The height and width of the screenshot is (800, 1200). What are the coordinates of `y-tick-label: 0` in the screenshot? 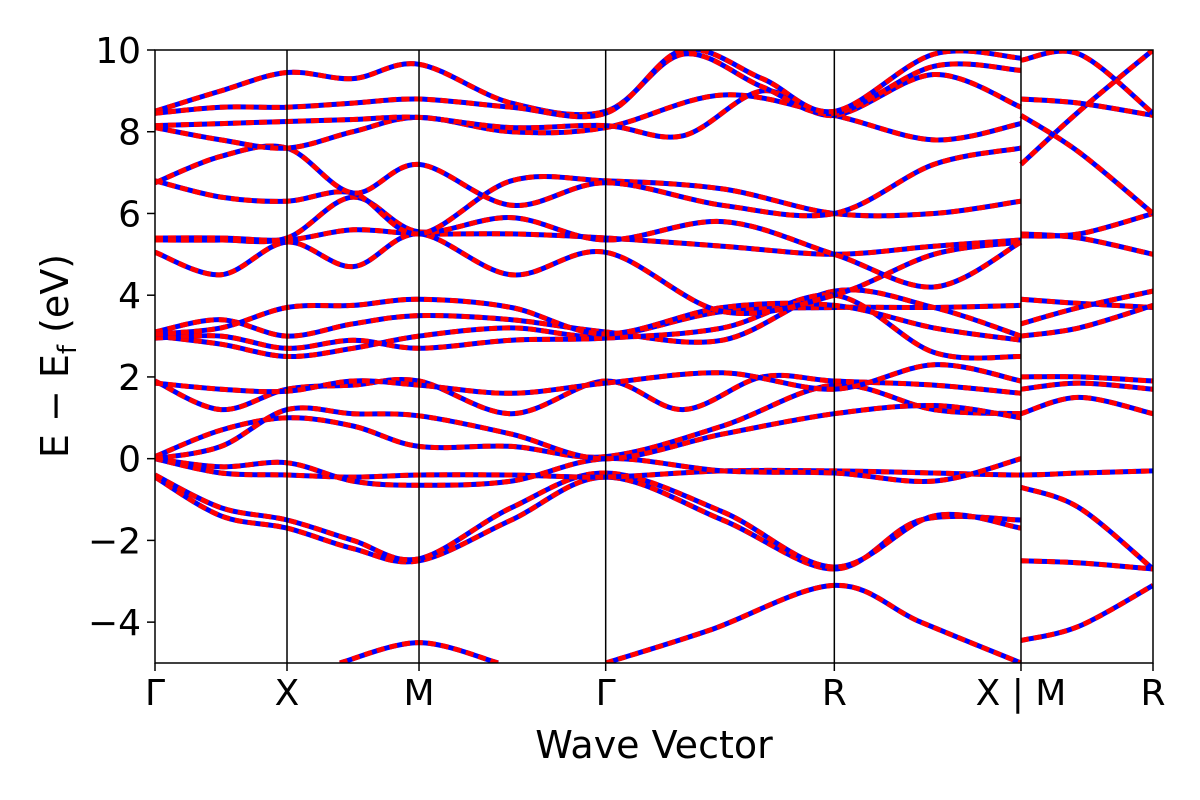 It's located at (129, 460).